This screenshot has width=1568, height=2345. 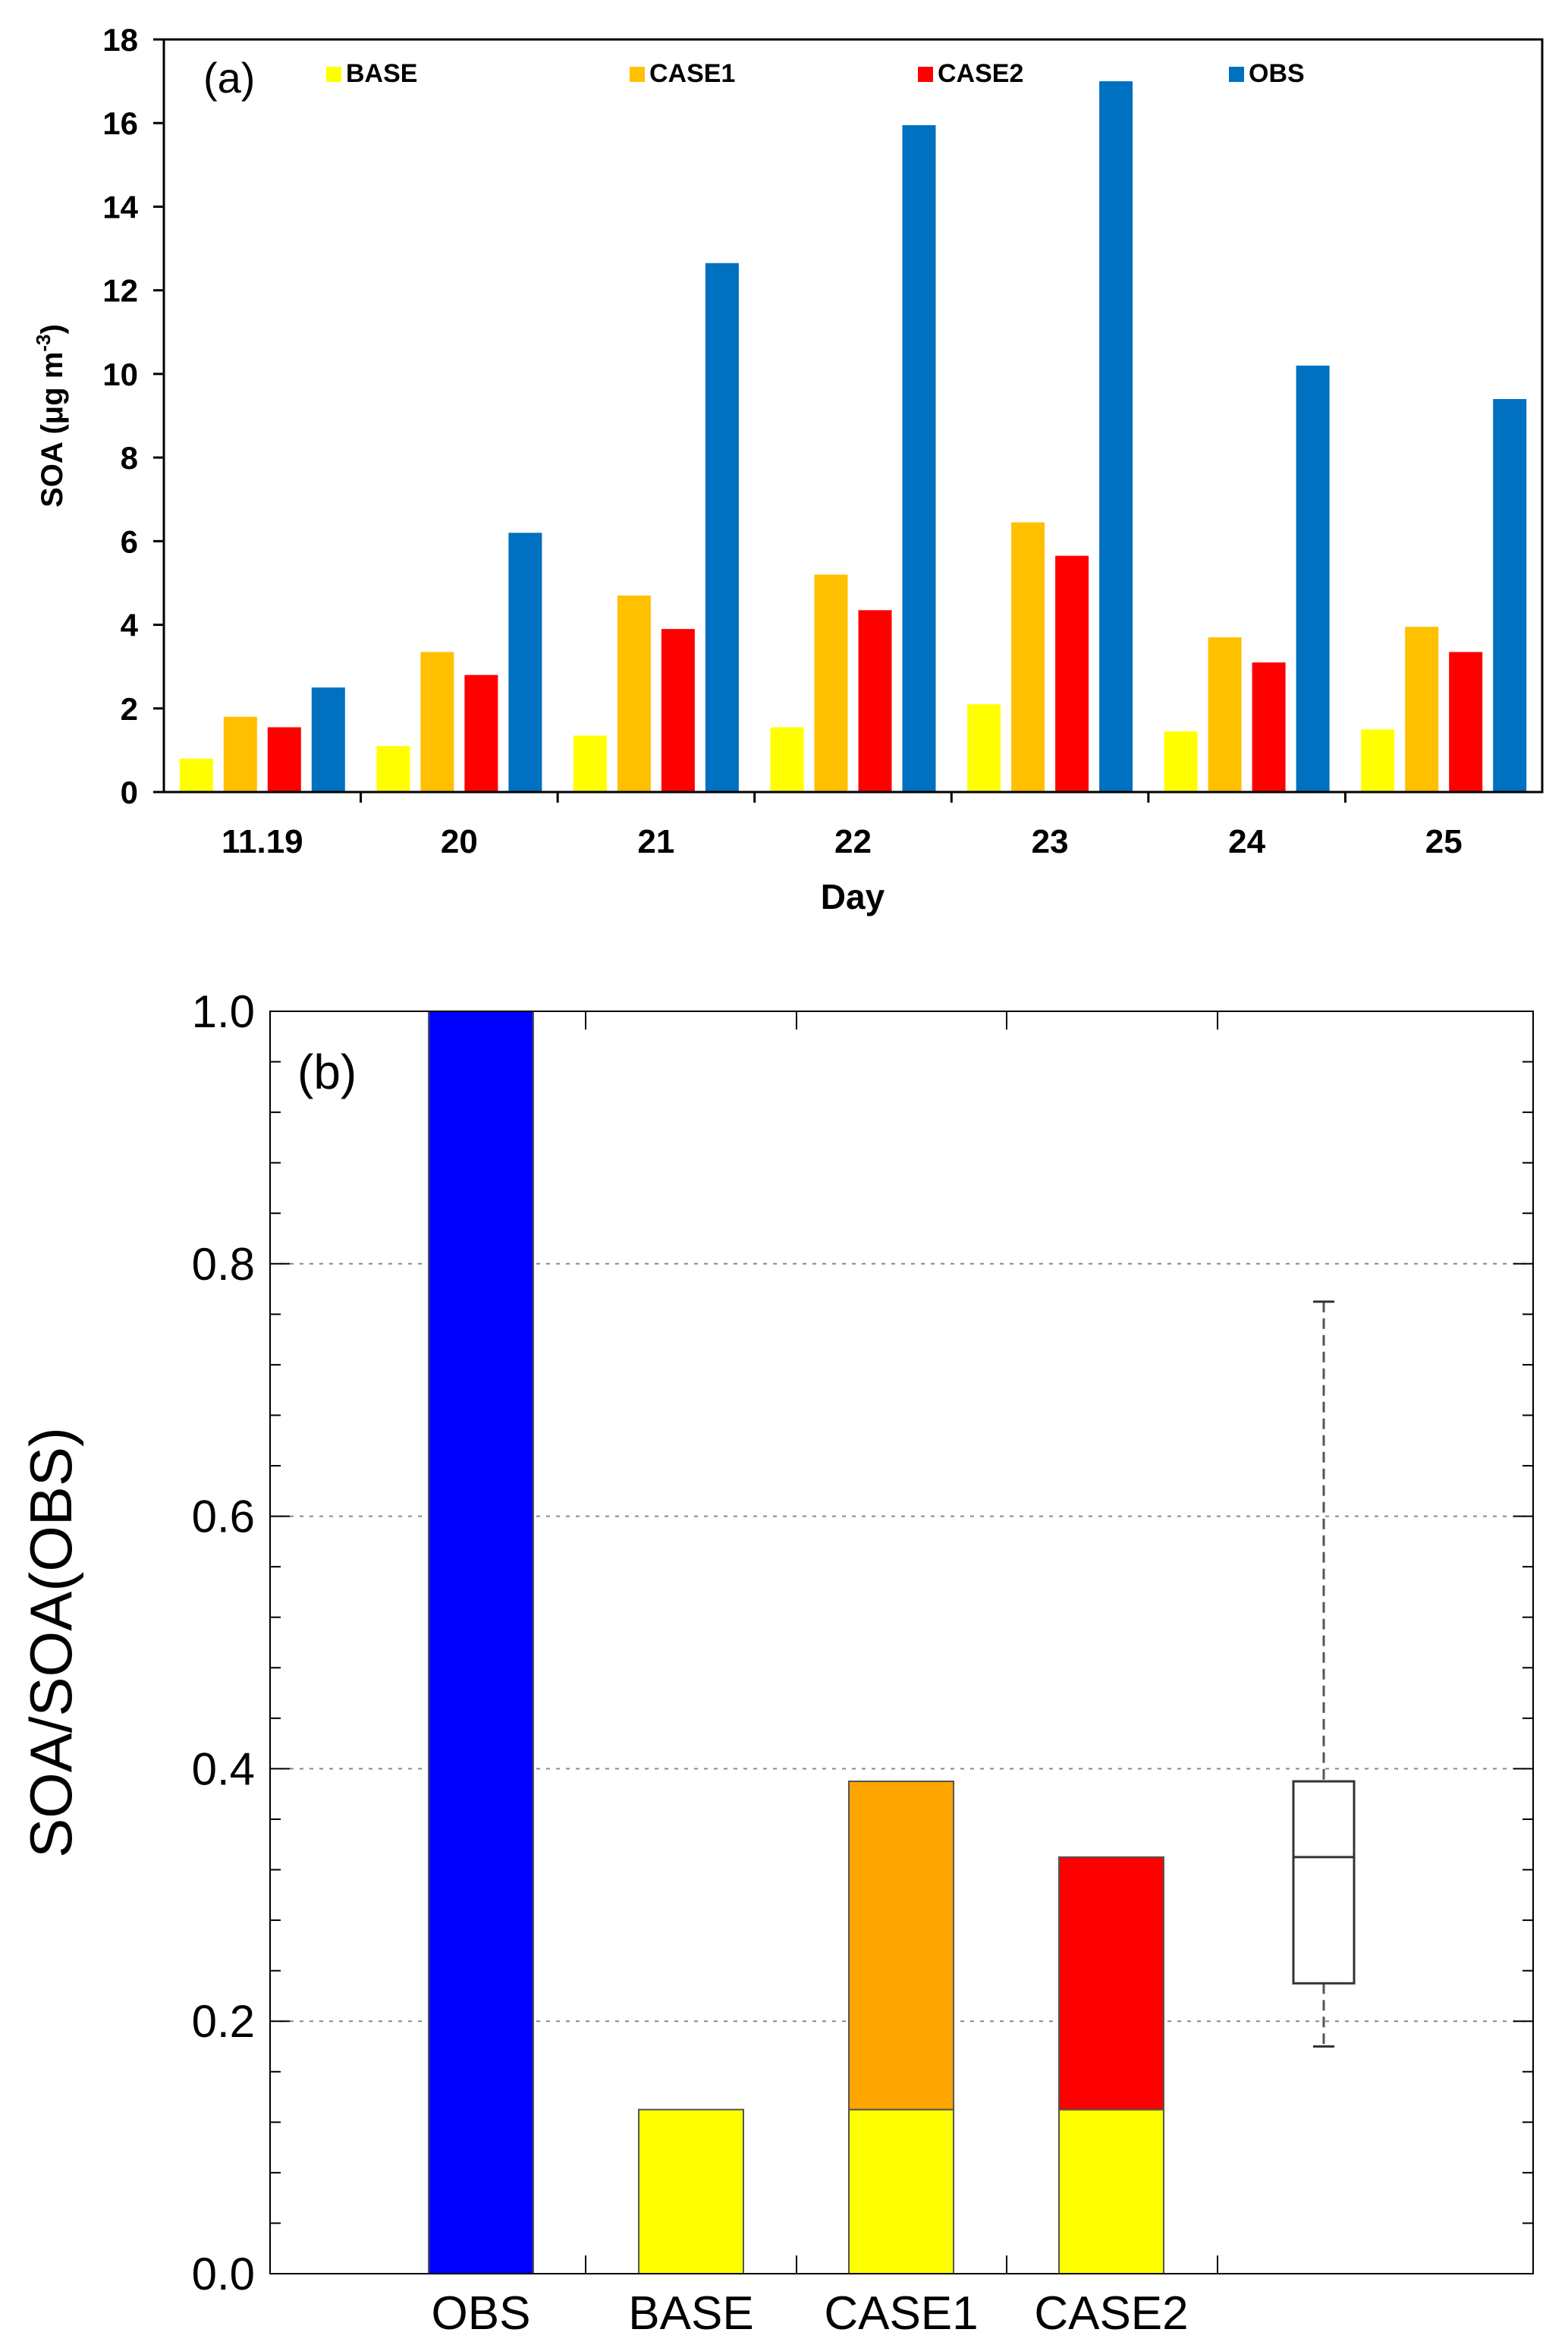 I want to click on panel-a-x-axis-title: Day, so click(x=853, y=896).